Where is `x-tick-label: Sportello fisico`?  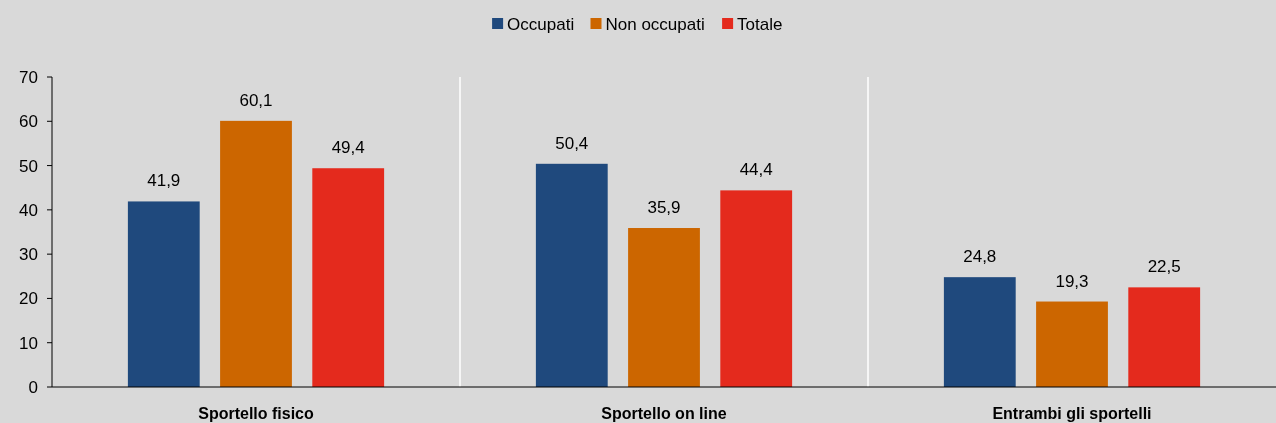
x-tick-label: Sportello fisico is located at coordinates (256, 413).